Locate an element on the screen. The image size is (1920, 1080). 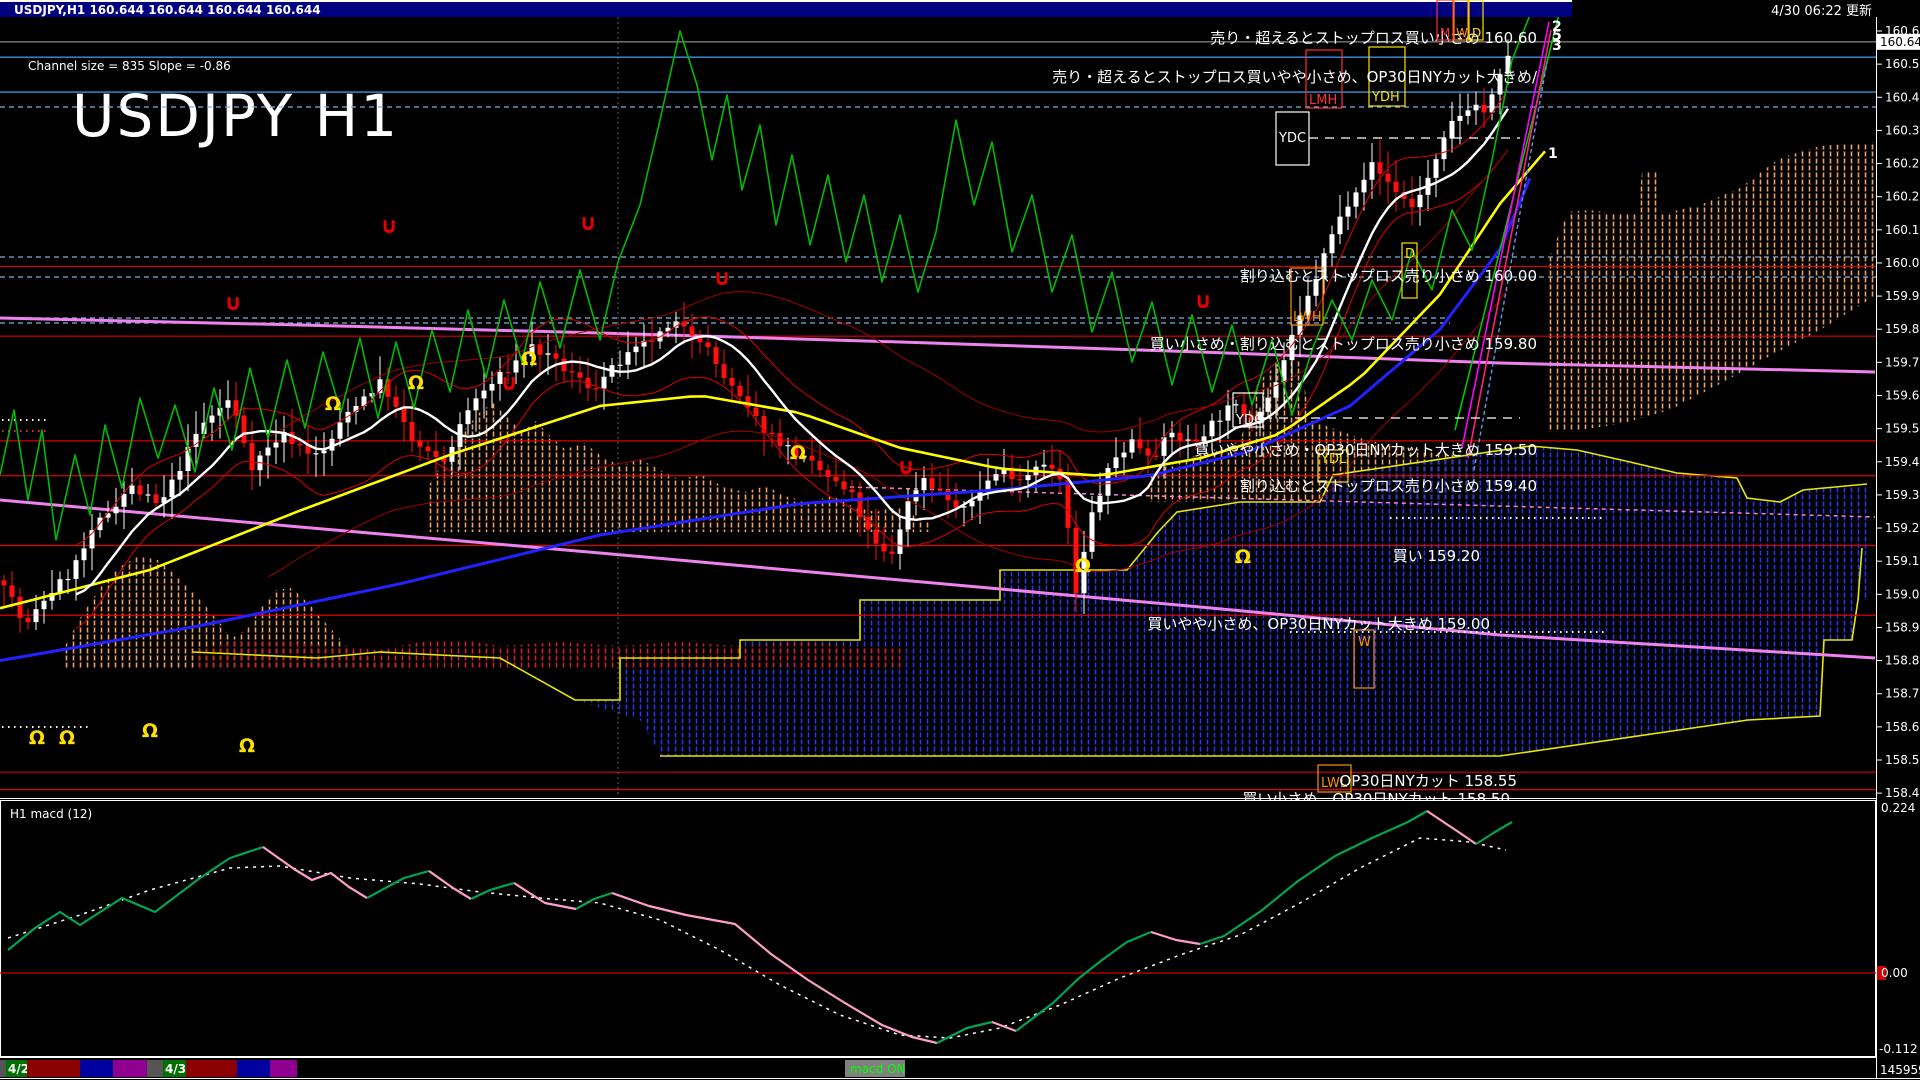
axis-tick-label: 158.490 is located at coordinates (1902, 793).